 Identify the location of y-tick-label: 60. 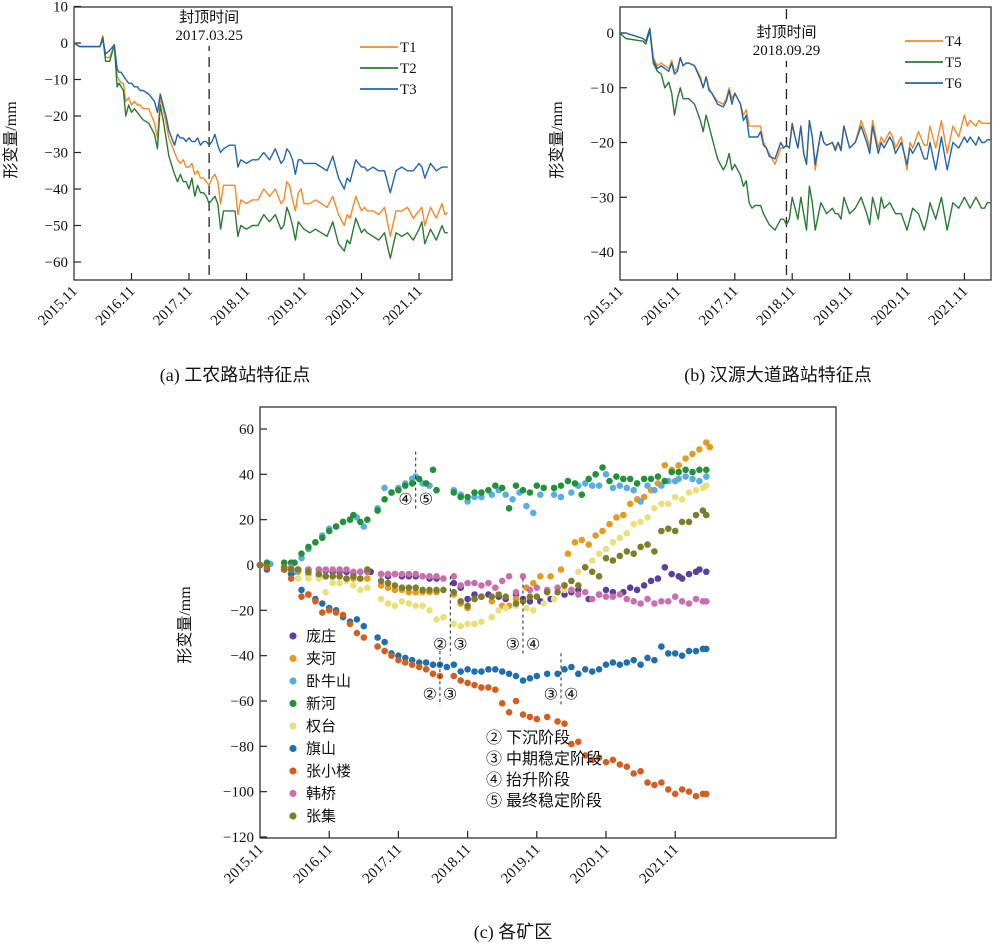
(246, 430).